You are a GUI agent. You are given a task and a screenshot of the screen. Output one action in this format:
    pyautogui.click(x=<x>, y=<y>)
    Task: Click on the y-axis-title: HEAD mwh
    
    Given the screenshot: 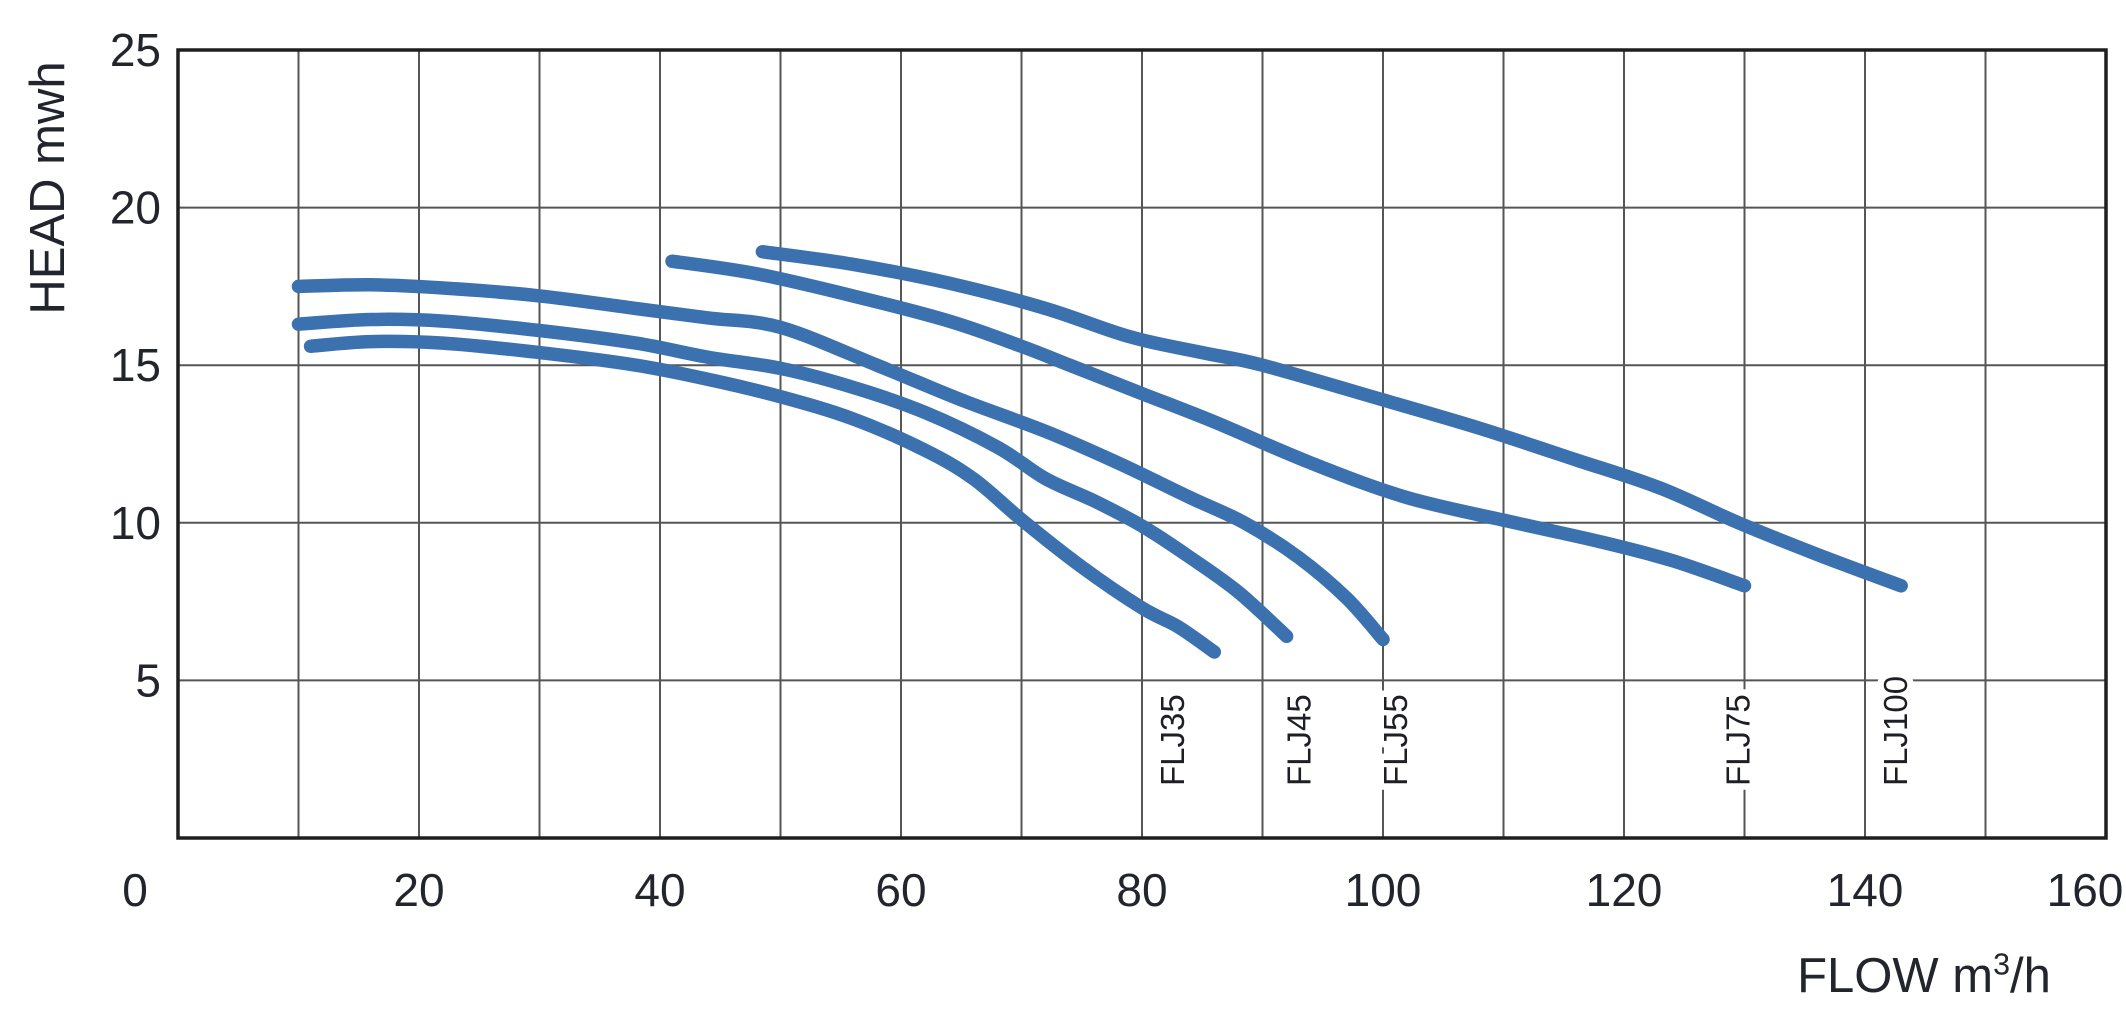 What is the action you would take?
    pyautogui.click(x=47, y=188)
    